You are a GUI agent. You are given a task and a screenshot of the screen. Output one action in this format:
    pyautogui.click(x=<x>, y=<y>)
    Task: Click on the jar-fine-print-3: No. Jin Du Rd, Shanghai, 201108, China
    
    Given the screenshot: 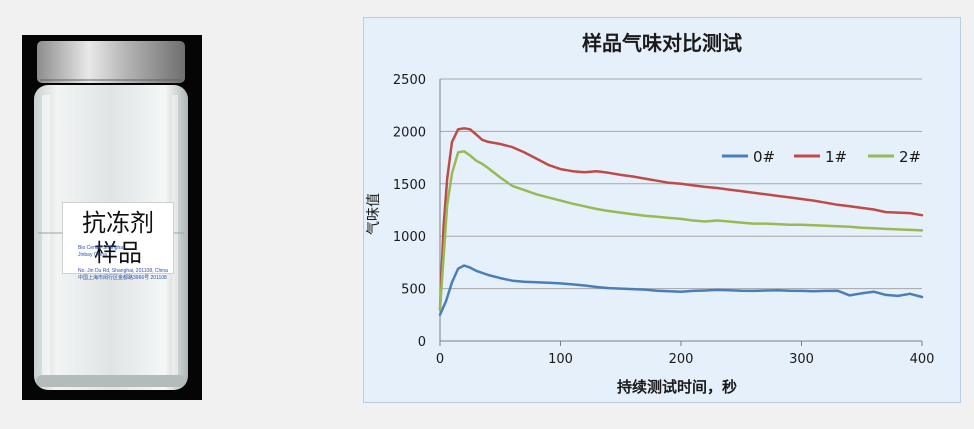 What is the action you would take?
    pyautogui.click(x=123, y=271)
    